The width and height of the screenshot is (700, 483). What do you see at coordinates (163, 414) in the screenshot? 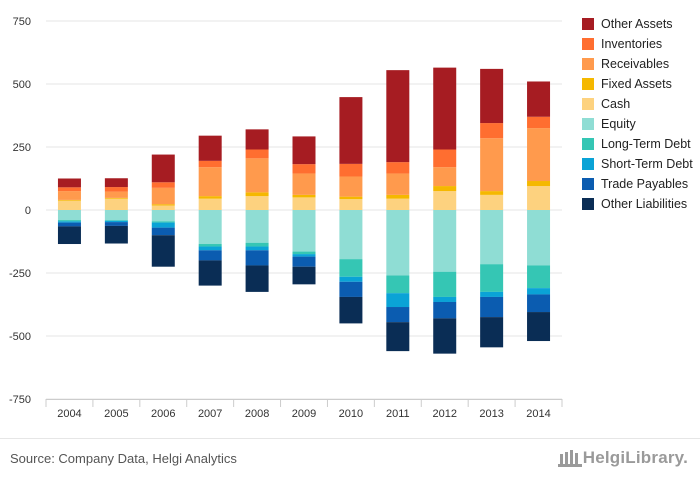
I see `x-tick-label: 2006` at bounding box center [163, 414].